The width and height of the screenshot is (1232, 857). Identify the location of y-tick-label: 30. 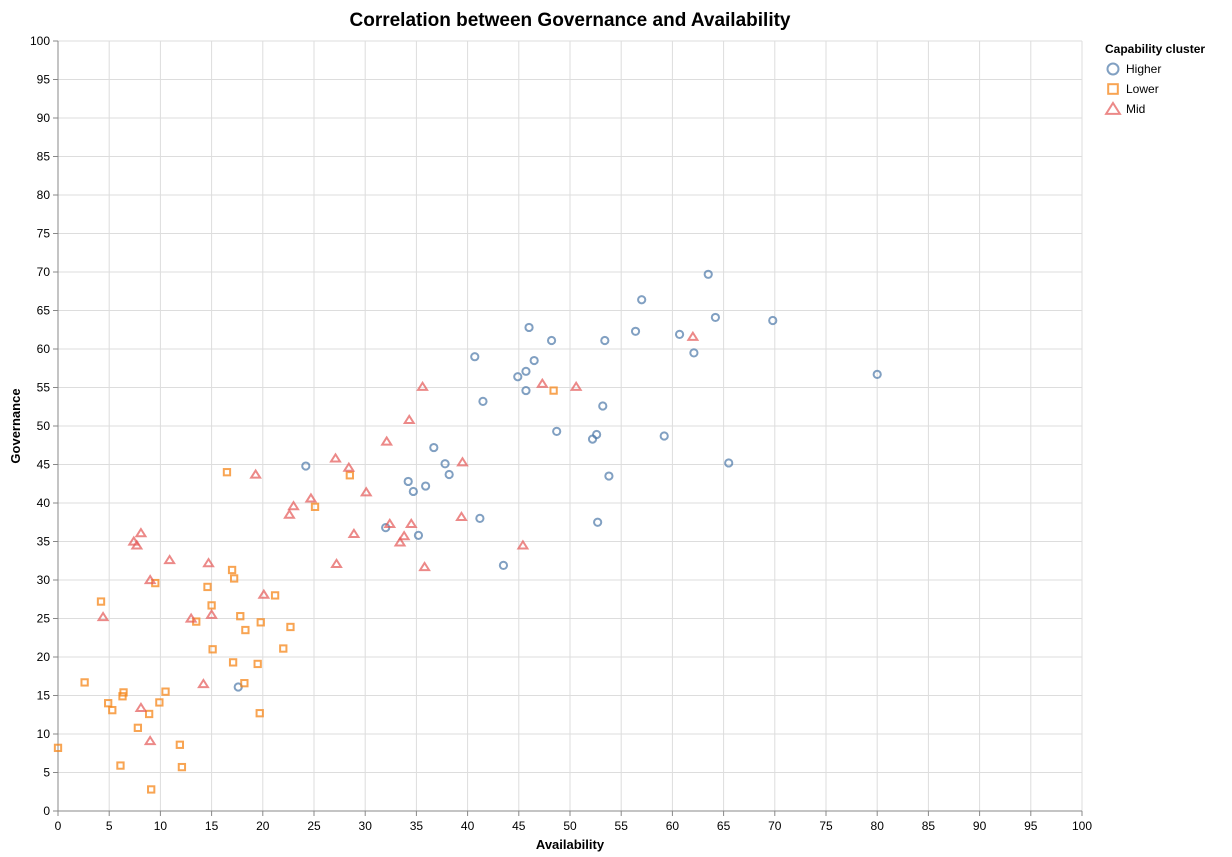
(44, 580).